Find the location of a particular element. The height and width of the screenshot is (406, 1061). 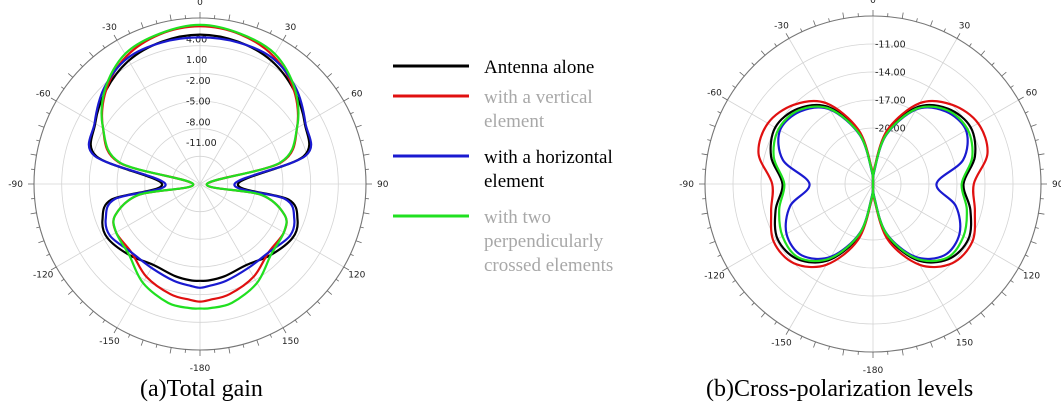

angle-tick-label: 0 is located at coordinates (200, 4).